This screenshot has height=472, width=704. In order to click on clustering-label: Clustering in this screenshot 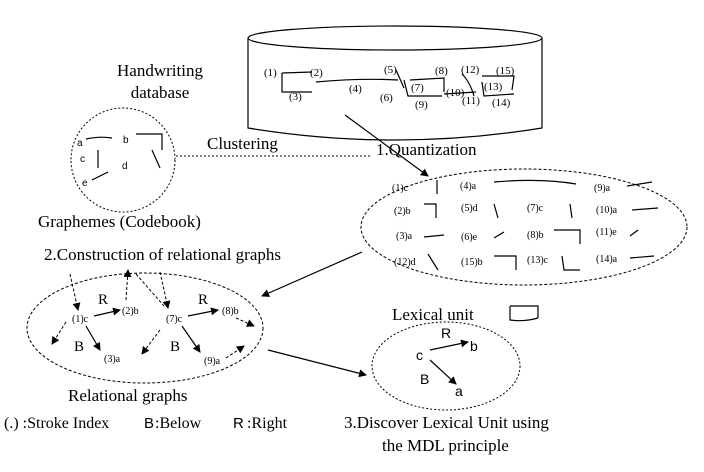, I will do `click(242, 143)`.